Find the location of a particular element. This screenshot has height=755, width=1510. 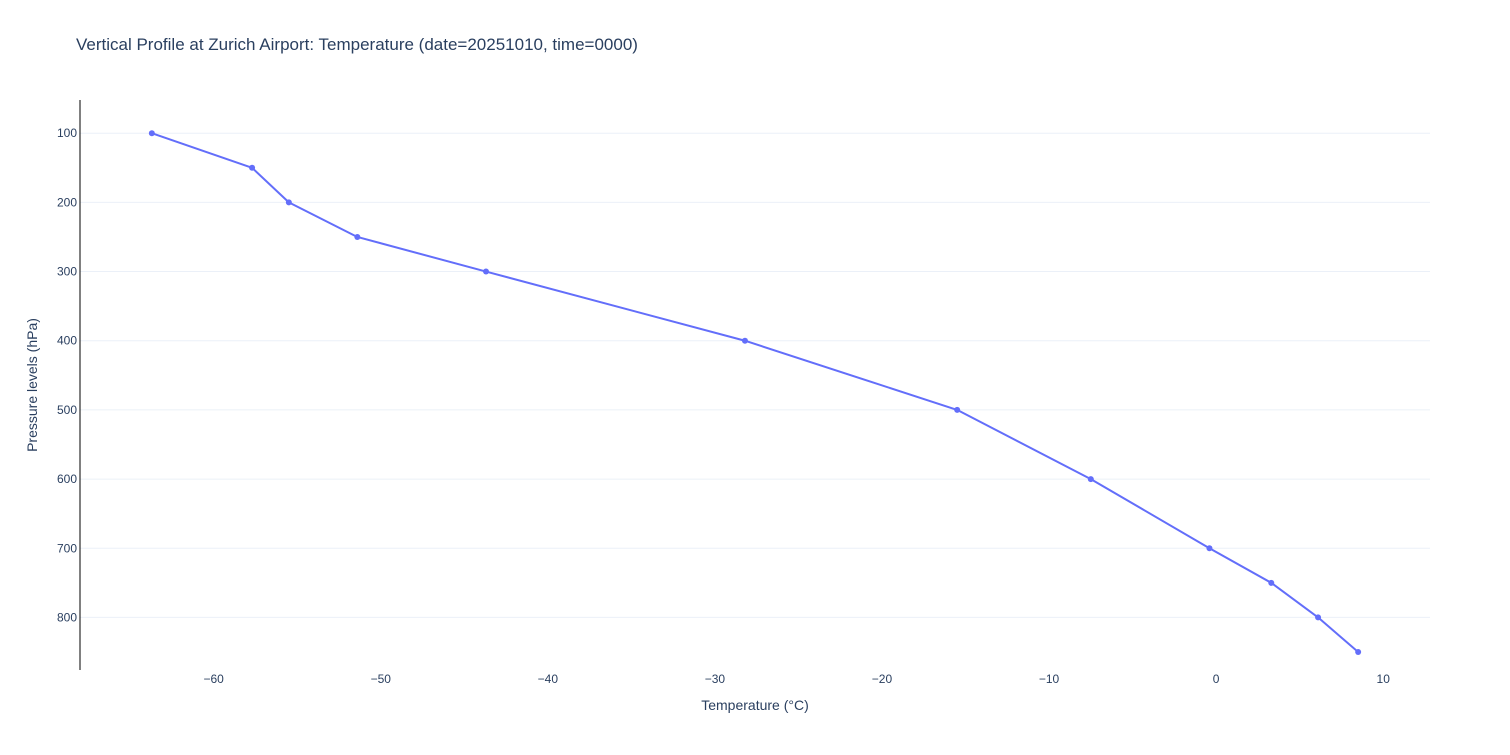

x-tick-label: −20 is located at coordinates (882, 679).